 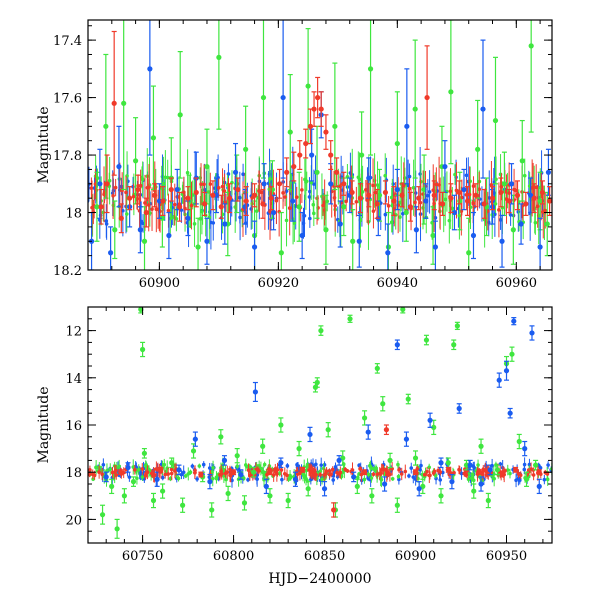 I want to click on photometry-cloud, so click(x=320, y=472).